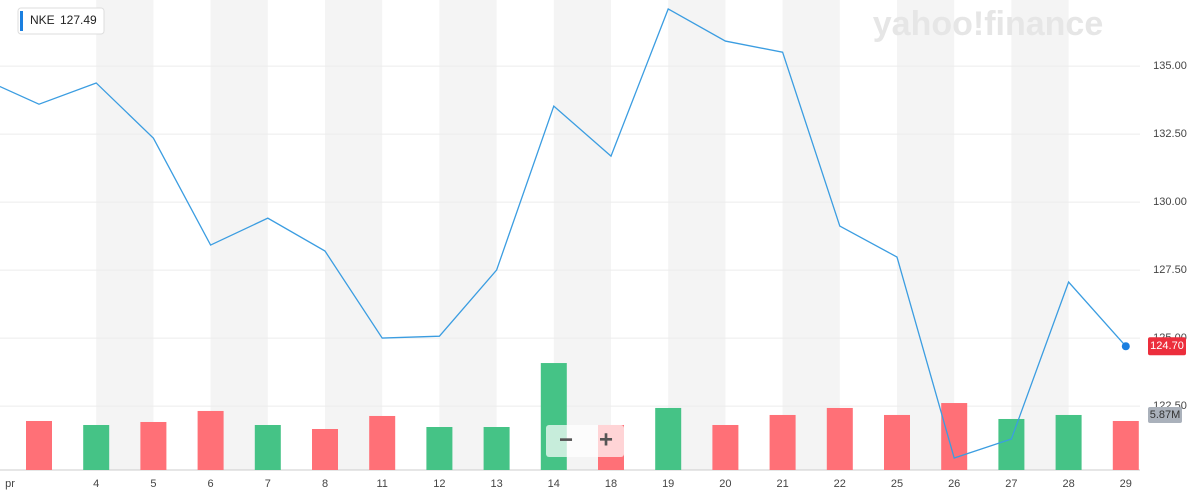 This screenshot has width=1200, height=503. I want to click on x-tick-label: 12, so click(439, 484).